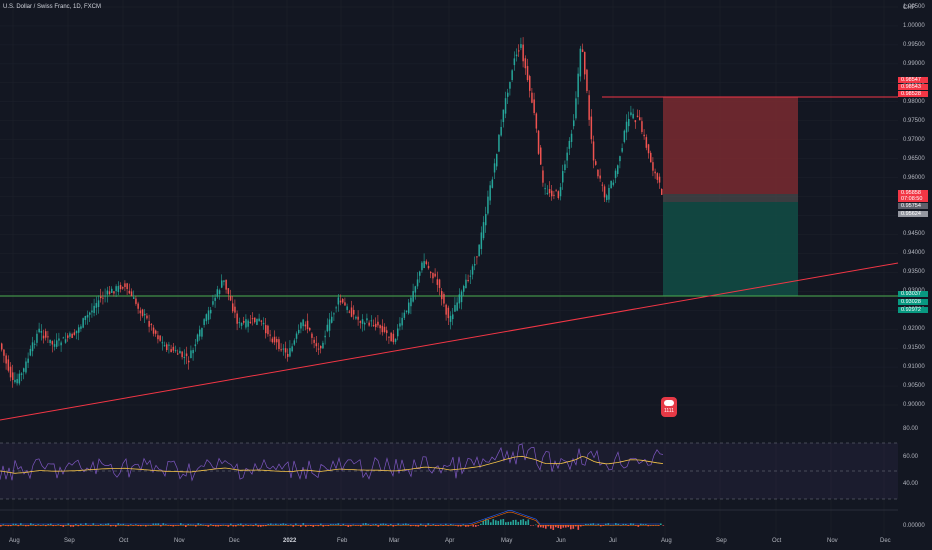 This screenshot has width=932, height=550. What do you see at coordinates (913, 294) in the screenshot?
I see `tp1-tag: 0.93037` at bounding box center [913, 294].